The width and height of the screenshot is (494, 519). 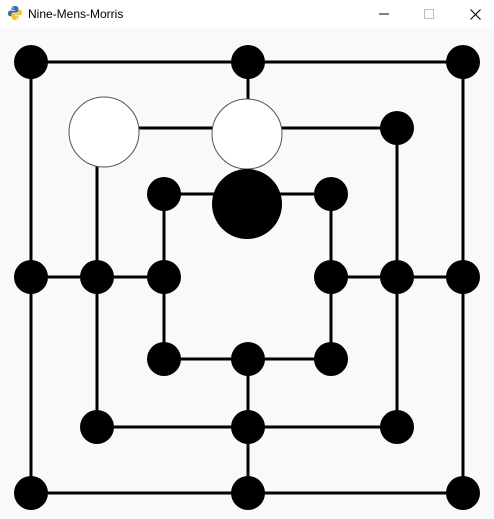 What do you see at coordinates (248, 493) in the screenshot?
I see `board-point-d1` at bounding box center [248, 493].